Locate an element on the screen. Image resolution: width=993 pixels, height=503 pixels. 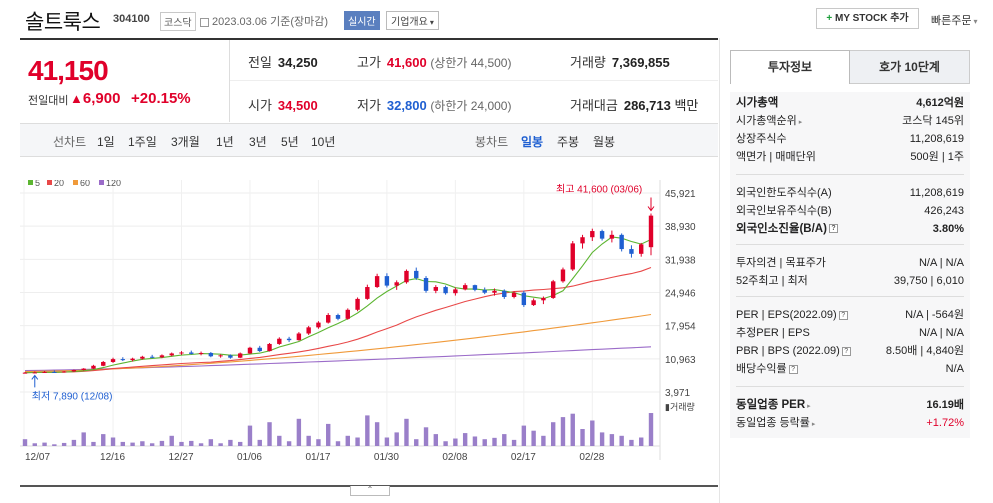
quick-order-link: 빠른주문 ▾ is located at coordinates (954, 20).